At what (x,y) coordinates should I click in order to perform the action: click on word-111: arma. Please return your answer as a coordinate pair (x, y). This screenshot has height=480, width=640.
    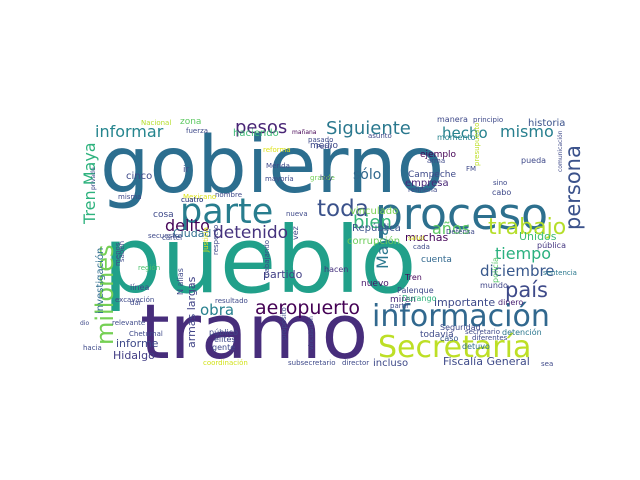
    Looking at the image, I should click on (436, 161).